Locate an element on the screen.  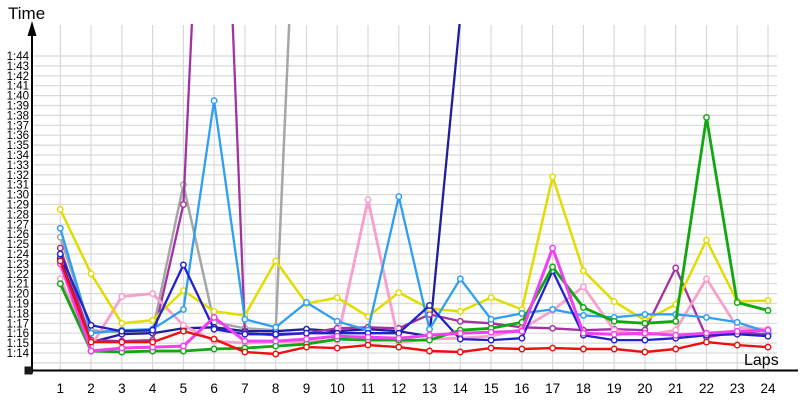
y-tick-label: 1:21 is located at coordinates (18, 285).